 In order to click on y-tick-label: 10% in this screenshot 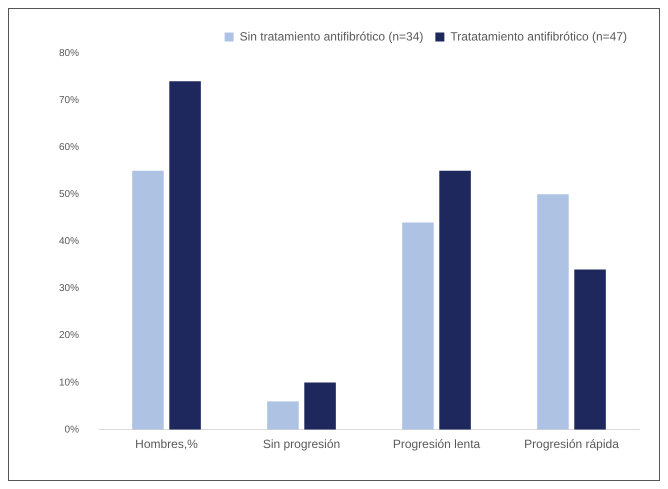, I will do `click(69, 382)`.